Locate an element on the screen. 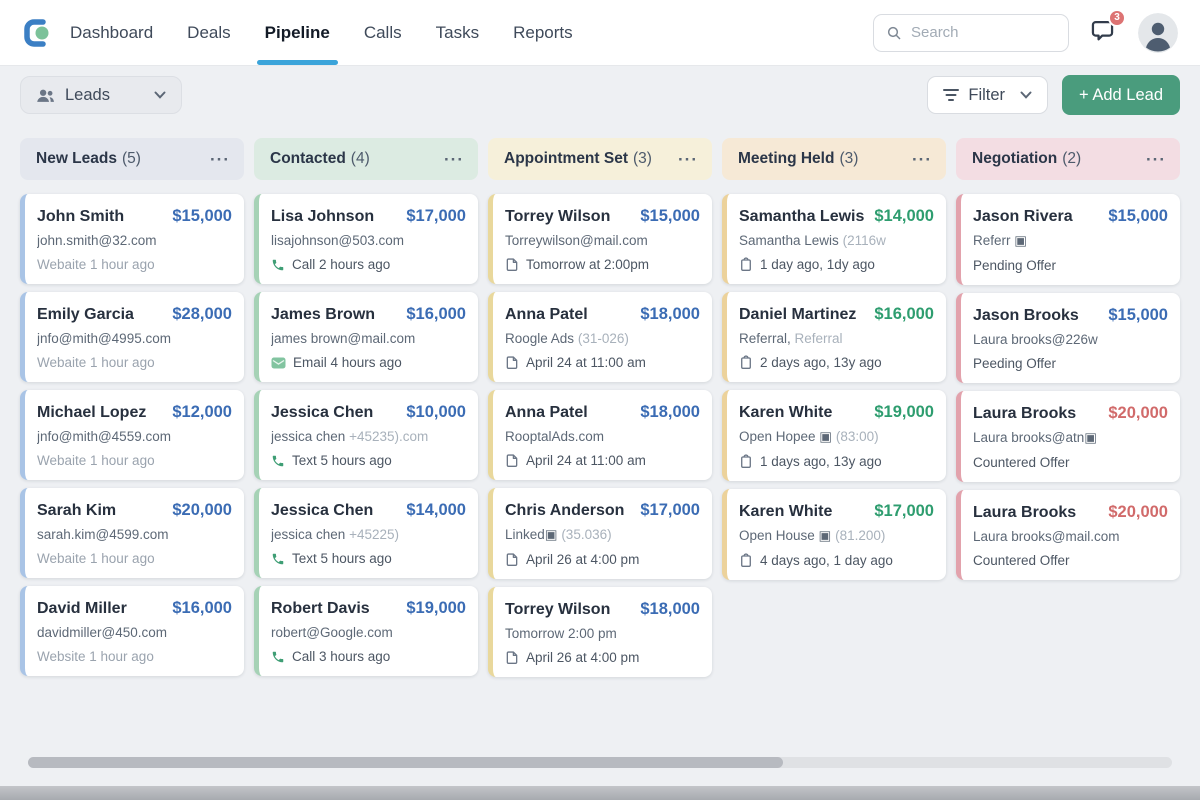 Image resolution: width=1200 pixels, height=800 pixels. view-selector: Leads is located at coordinates (101, 95).